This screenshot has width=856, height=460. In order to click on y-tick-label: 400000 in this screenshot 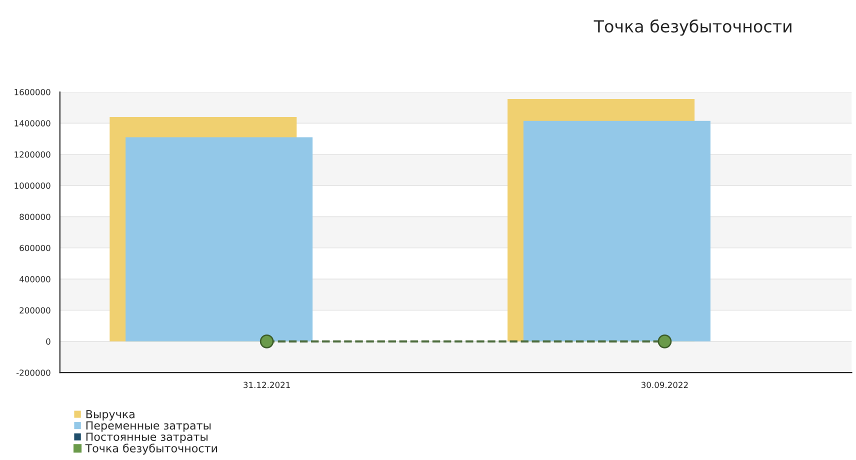, I will do `click(34, 279)`.